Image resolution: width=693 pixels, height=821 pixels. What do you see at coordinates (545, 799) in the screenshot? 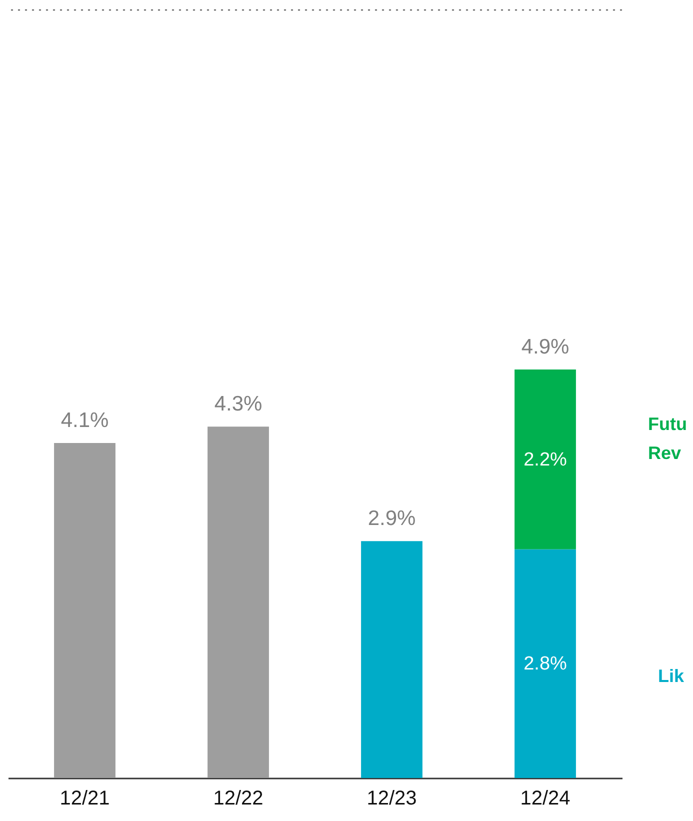
I see `x-tick-label: 12/24` at bounding box center [545, 799].